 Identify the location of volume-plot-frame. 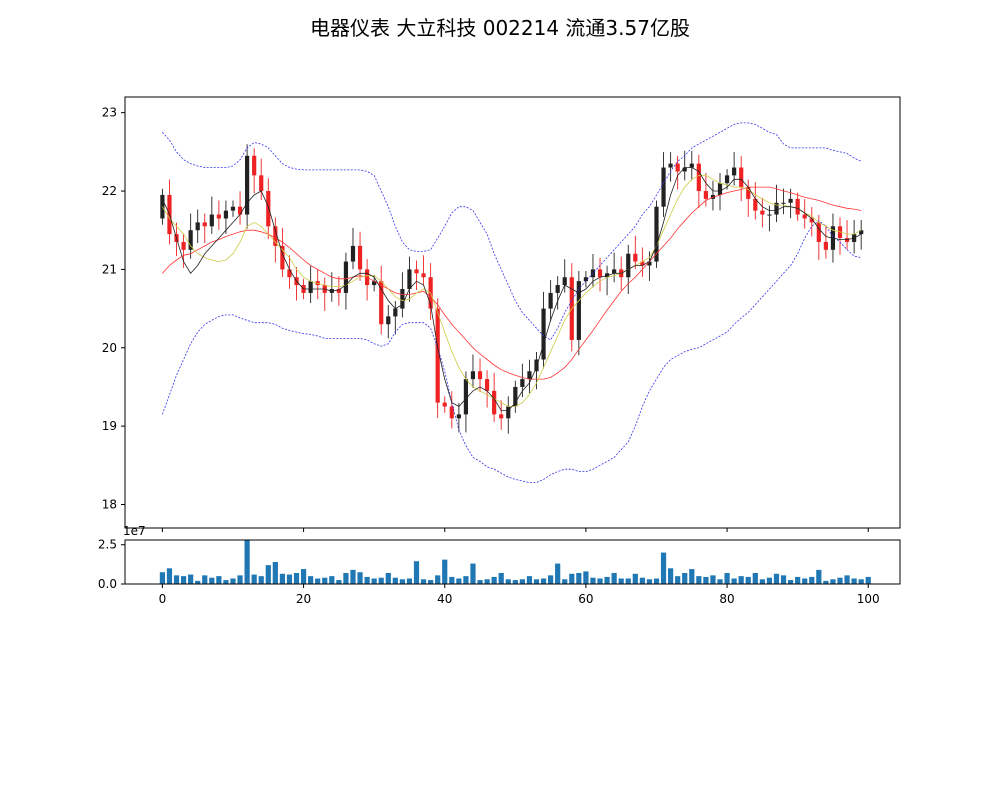
(512, 562).